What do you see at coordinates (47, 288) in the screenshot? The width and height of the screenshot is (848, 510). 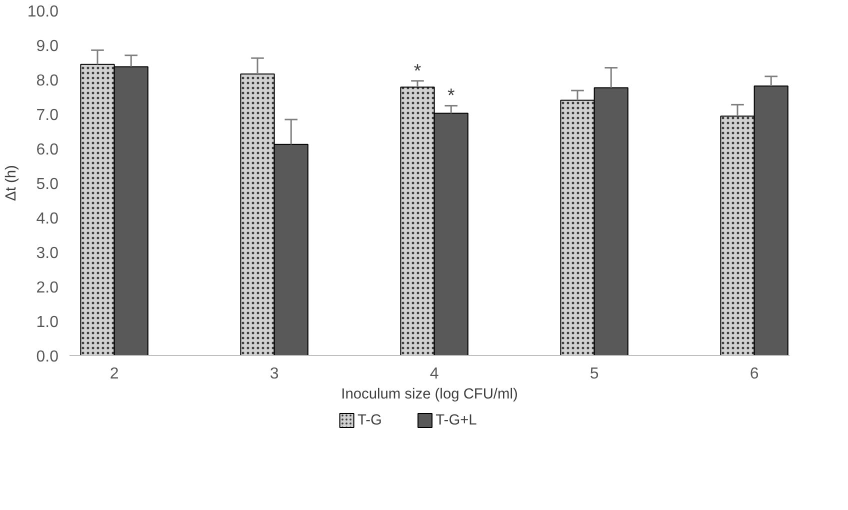 I see `y-tick-label: 2.0` at bounding box center [47, 288].